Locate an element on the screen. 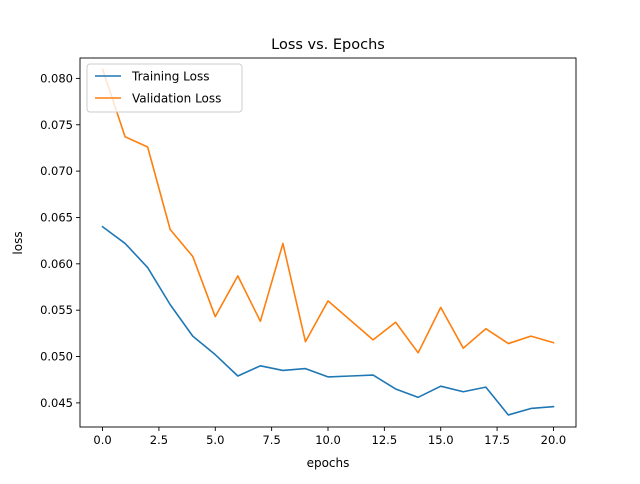 This screenshot has height=484, width=640. y-tick-label: 0.050 is located at coordinates (56, 357).